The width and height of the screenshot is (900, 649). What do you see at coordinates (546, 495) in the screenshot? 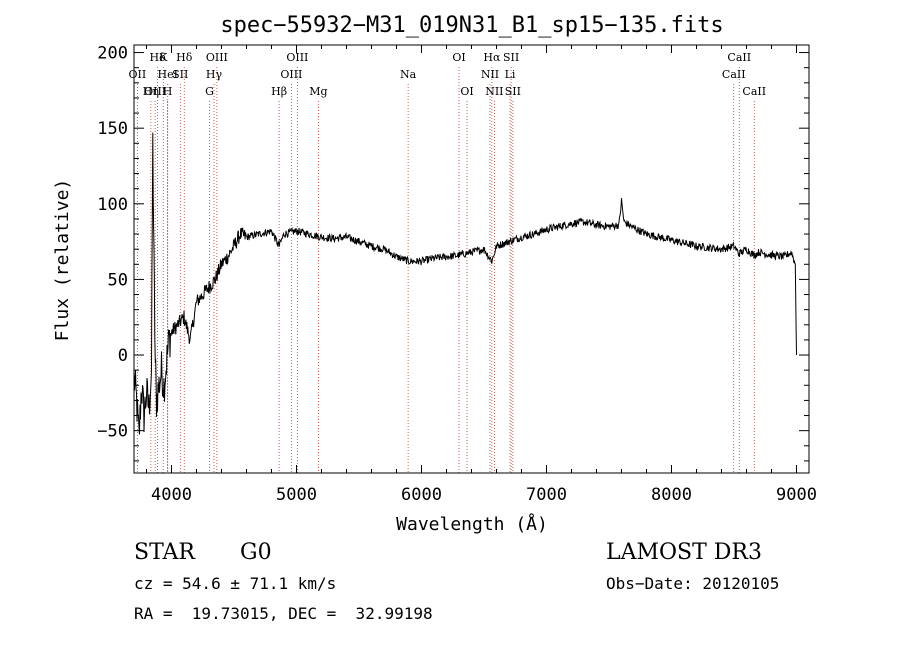
I see `x-tick-label: 7000` at bounding box center [546, 495].